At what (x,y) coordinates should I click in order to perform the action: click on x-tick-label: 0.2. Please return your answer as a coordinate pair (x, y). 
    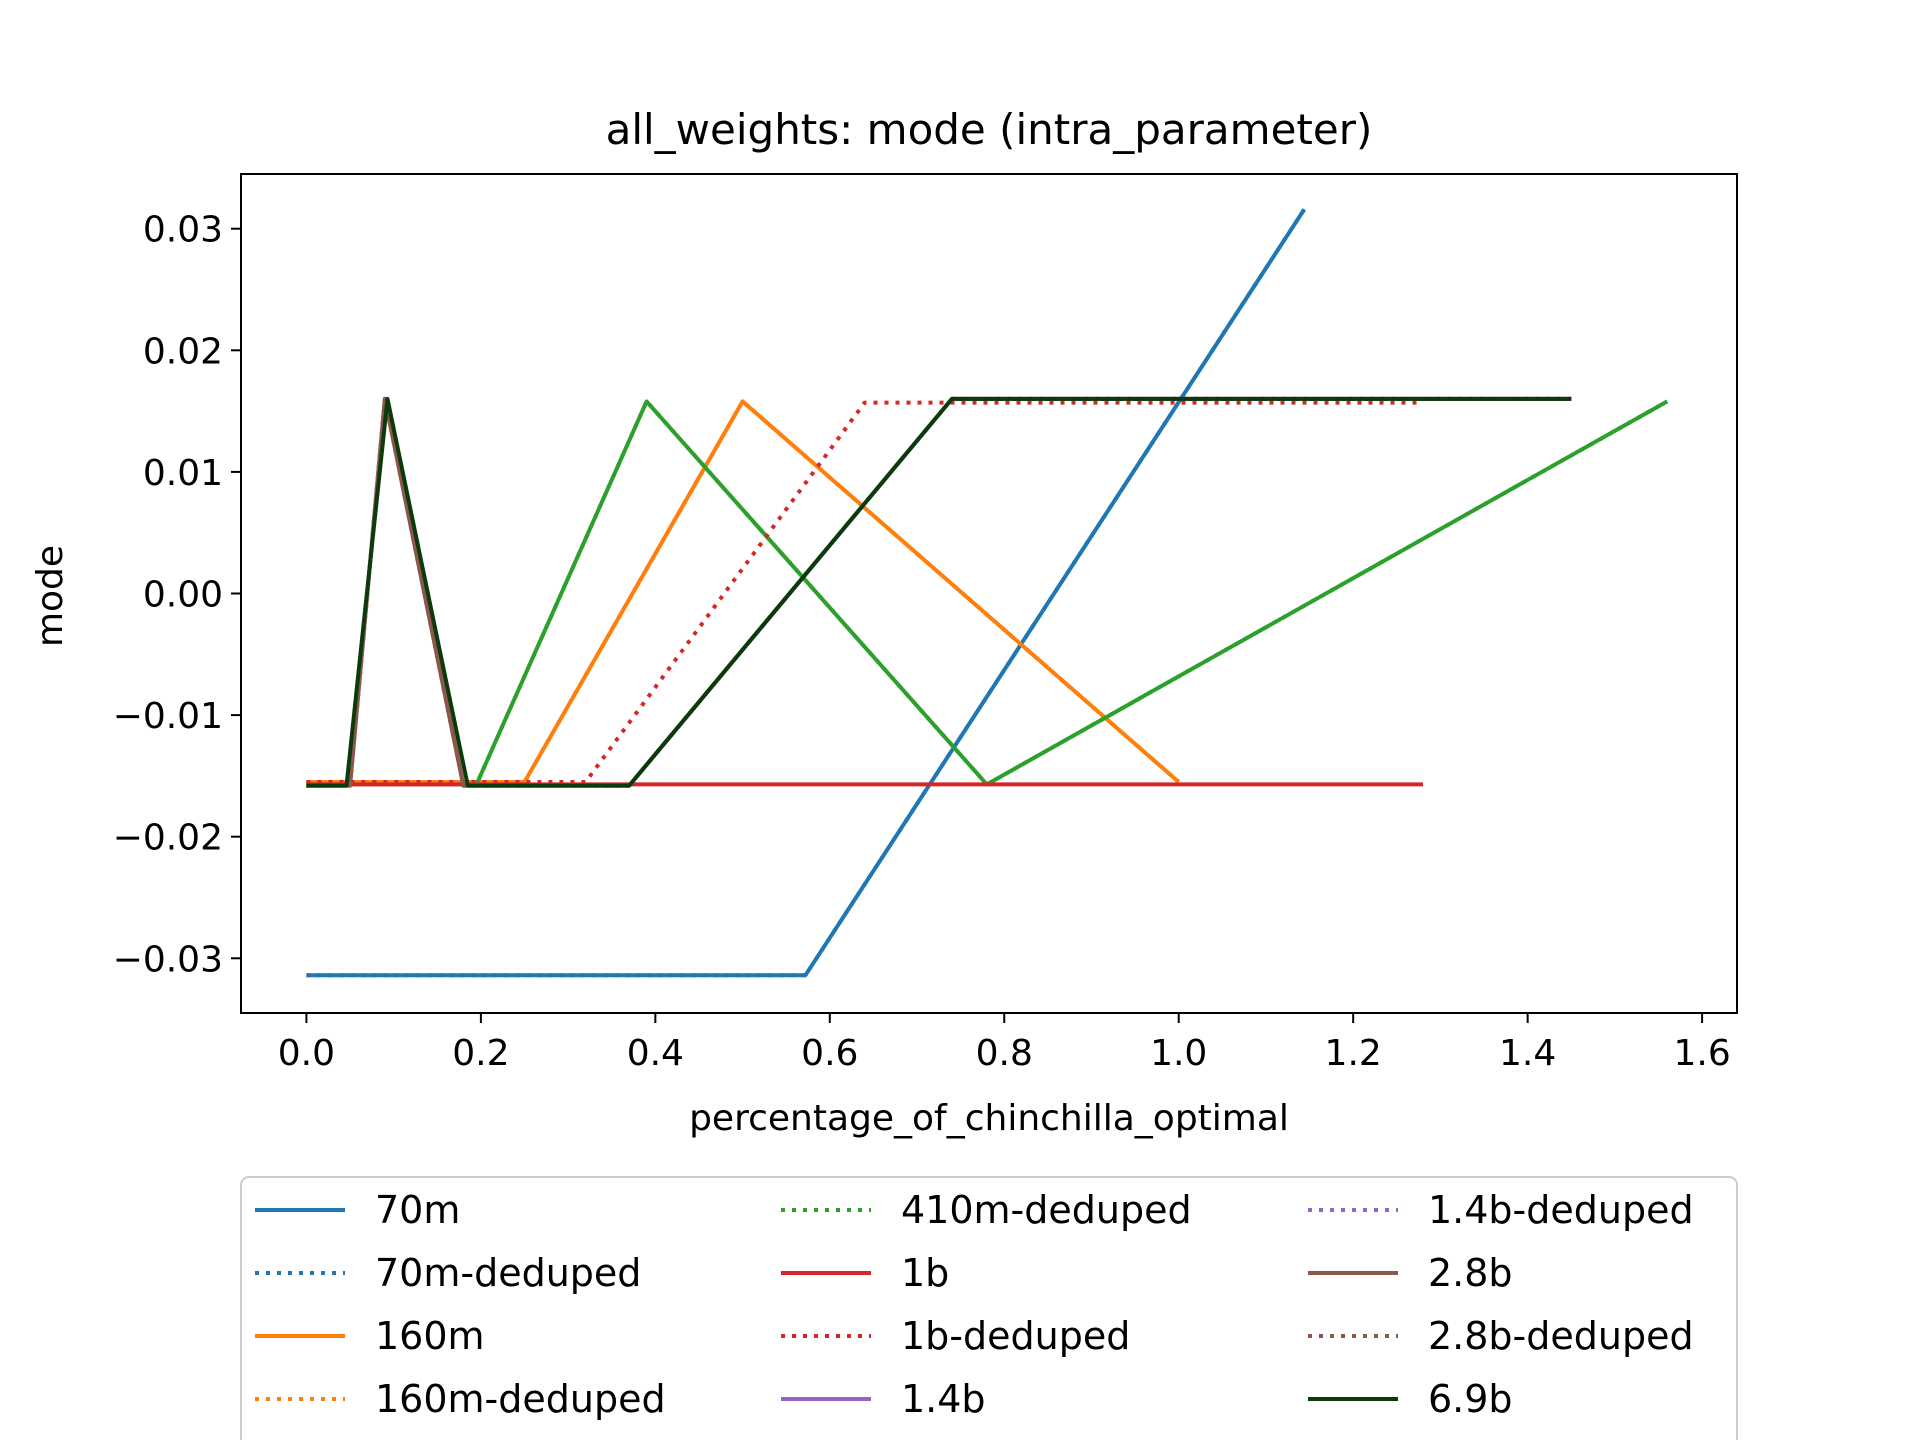
    Looking at the image, I should click on (480, 1053).